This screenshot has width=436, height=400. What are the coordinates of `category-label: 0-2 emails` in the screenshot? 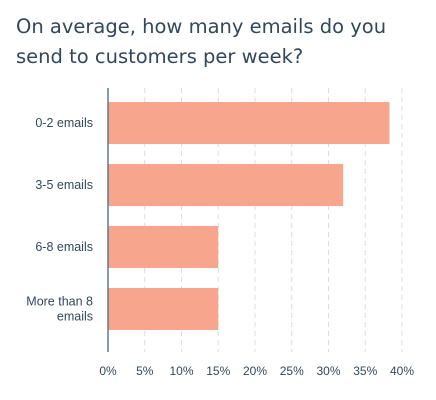 It's located at (64, 123).